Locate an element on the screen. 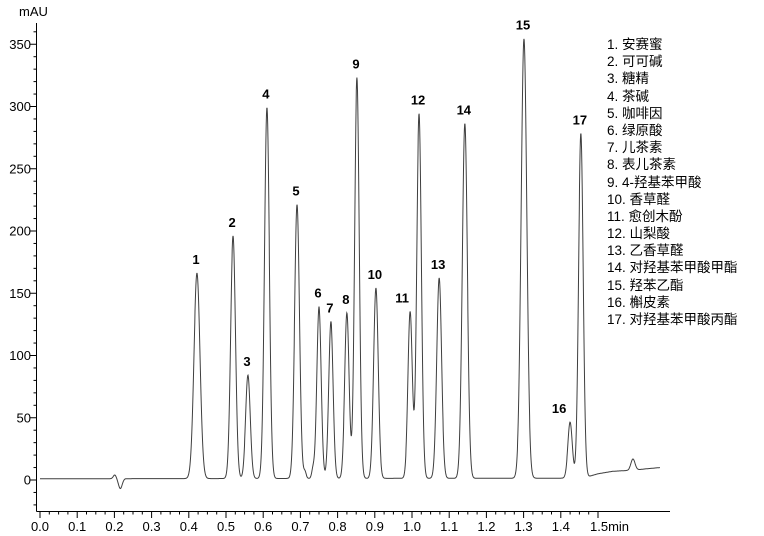  legend-item-5: 5. 咖啡因 is located at coordinates (635, 113).